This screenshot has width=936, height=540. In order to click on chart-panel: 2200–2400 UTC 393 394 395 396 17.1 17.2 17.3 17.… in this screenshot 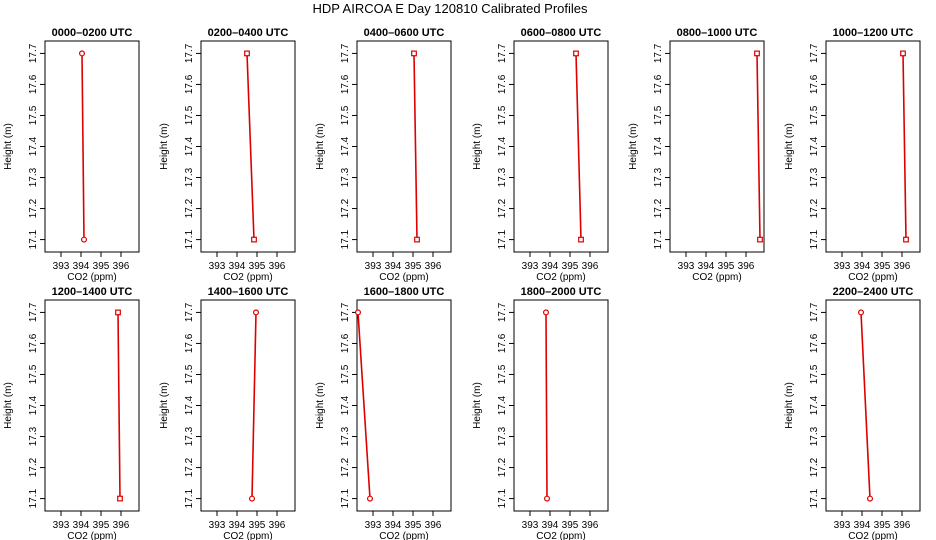, I will do `click(852, 413)`.